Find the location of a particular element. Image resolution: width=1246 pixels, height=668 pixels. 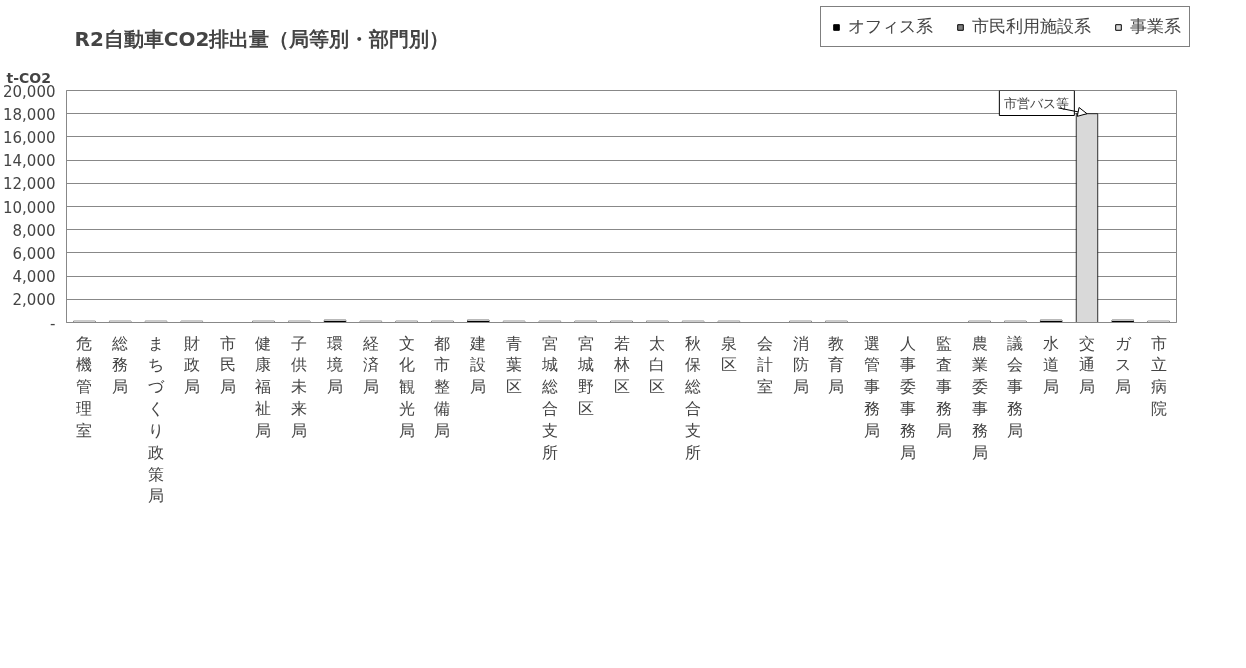

x-tick-label: 子供未来局 is located at coordinates (299, 386).